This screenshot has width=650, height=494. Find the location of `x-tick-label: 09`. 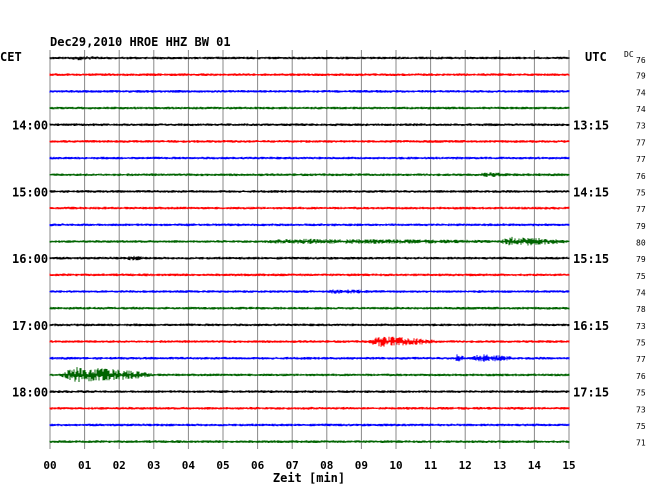

x-tick-label: 09 is located at coordinates (361, 465).